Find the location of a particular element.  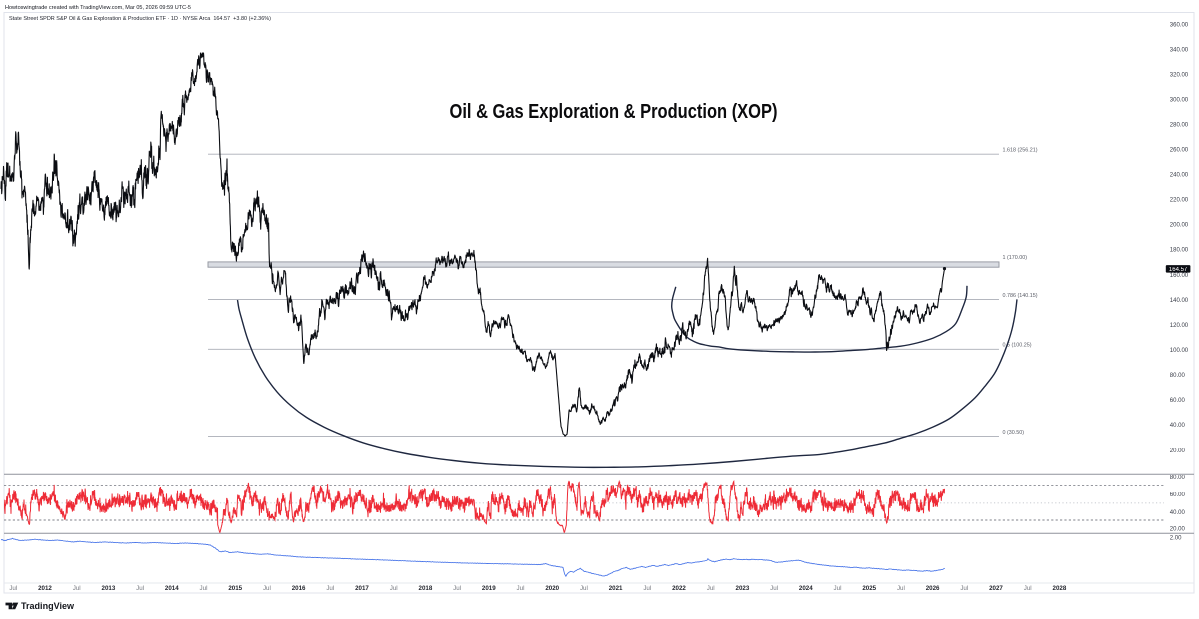

svg-text: 2020 is located at coordinates (552, 588).